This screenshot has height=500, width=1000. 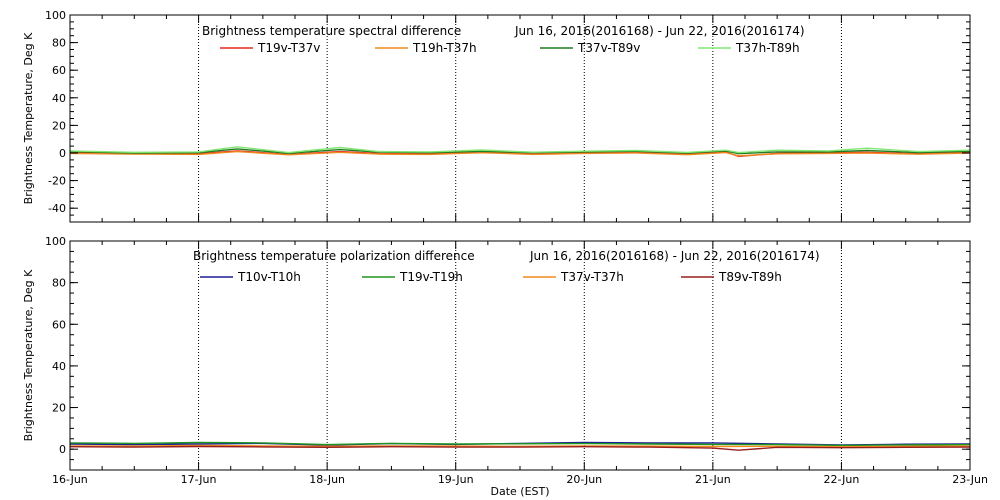 What do you see at coordinates (70, 479) in the screenshot?
I see `xtick-label: 16-Jun` at bounding box center [70, 479].